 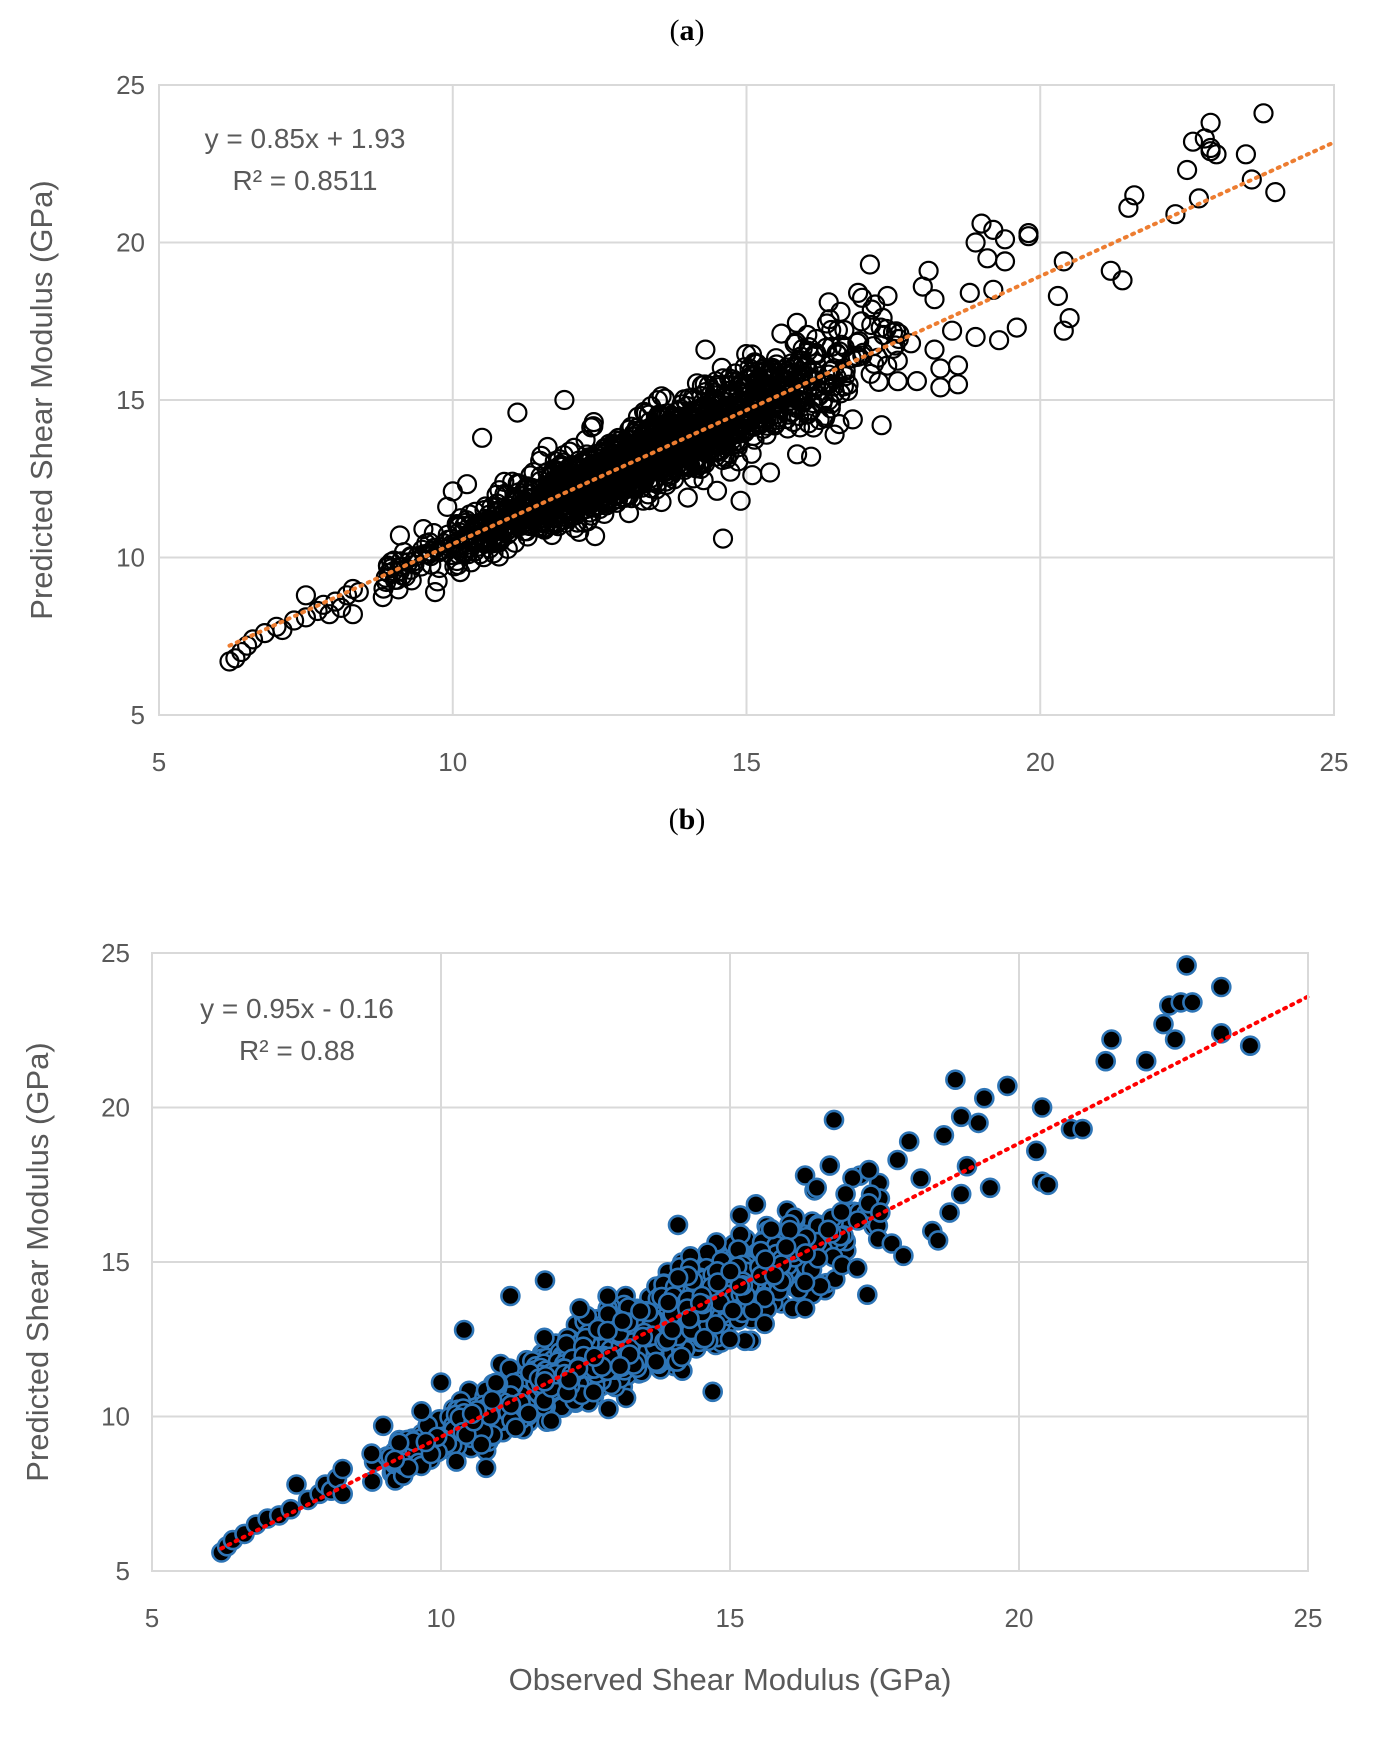 What do you see at coordinates (130, 400) in the screenshot?
I see `y-tick-label: 15` at bounding box center [130, 400].